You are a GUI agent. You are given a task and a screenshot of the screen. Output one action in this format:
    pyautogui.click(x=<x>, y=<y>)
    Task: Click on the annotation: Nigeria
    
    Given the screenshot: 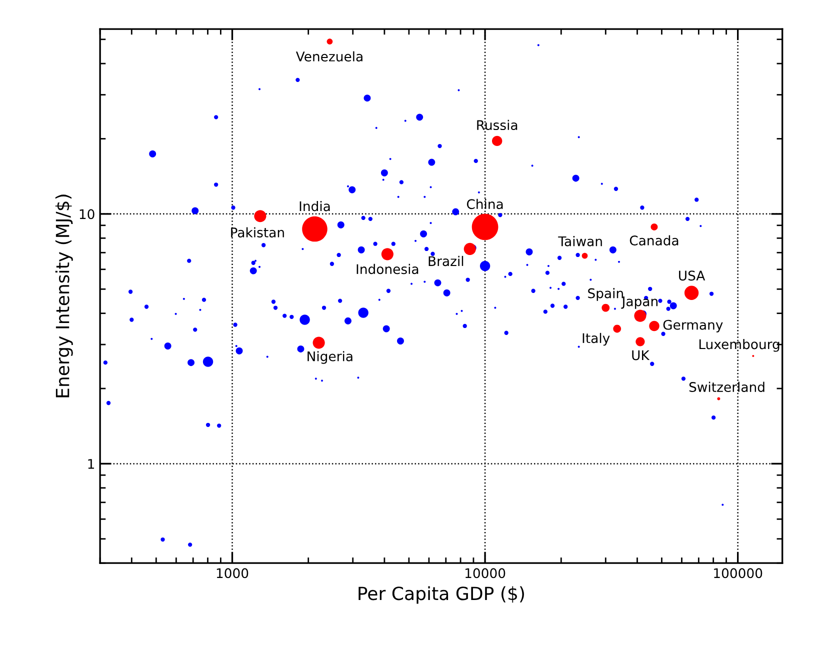 What is the action you would take?
    pyautogui.click(x=330, y=357)
    